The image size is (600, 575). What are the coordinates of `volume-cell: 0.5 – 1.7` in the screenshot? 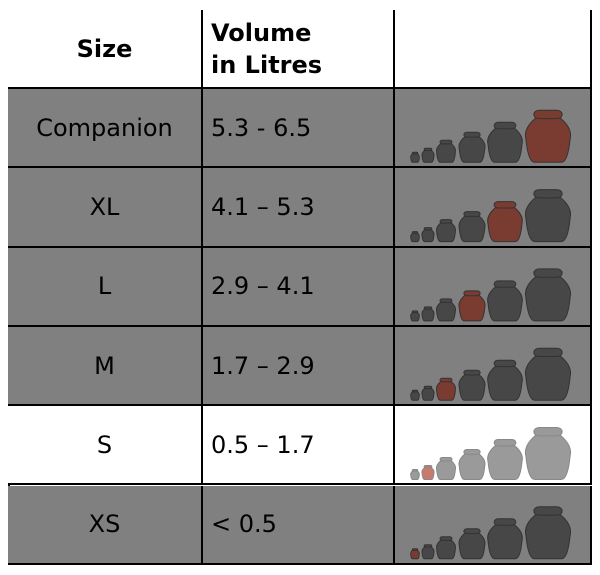 It's located at (299, 446).